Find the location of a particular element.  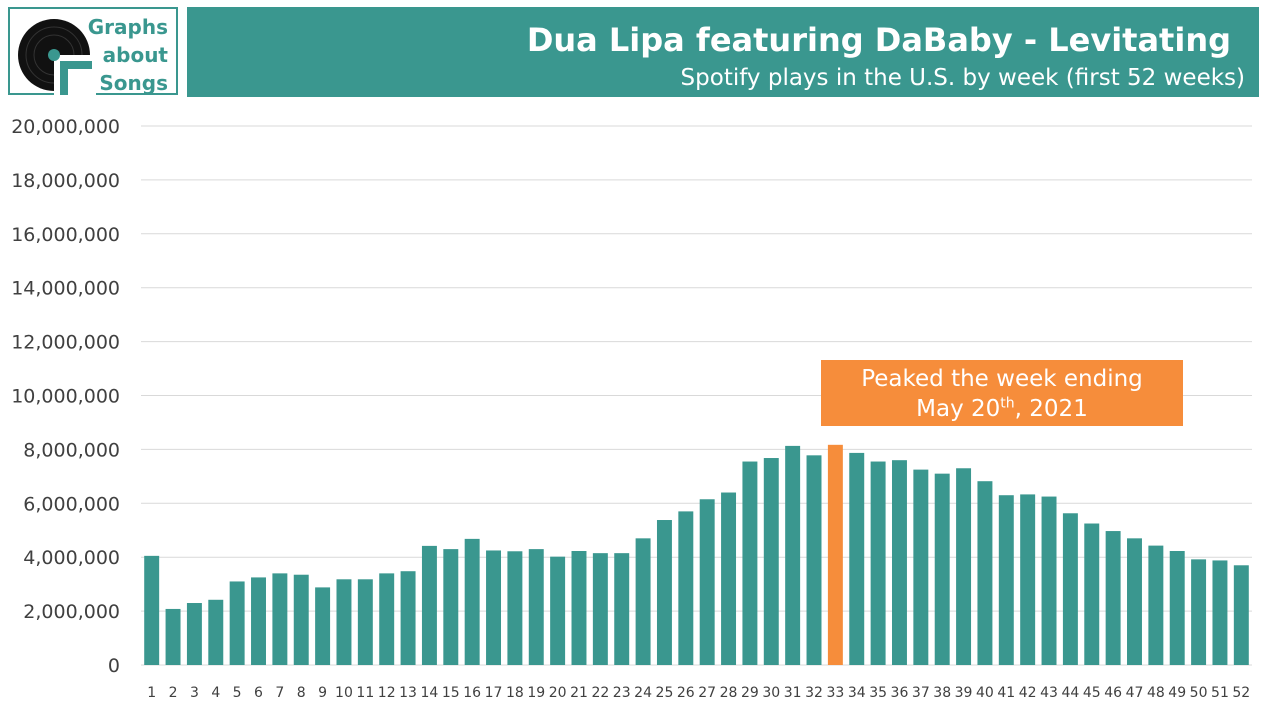

x-tick-label: 5 is located at coordinates (237, 693).